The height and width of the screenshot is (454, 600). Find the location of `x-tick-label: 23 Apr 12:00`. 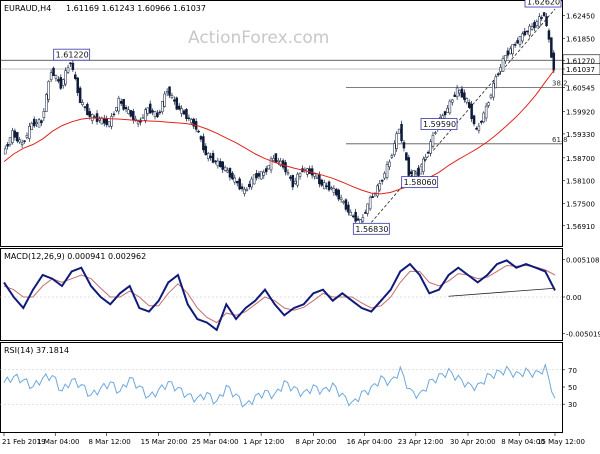

x-tick-label: 23 Apr 12:00 is located at coordinates (421, 442).